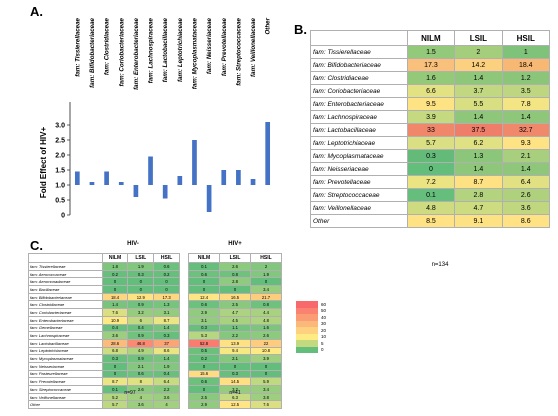 This screenshot has width=558, height=416. I want to click on table-c1-corner, so click(65, 258).